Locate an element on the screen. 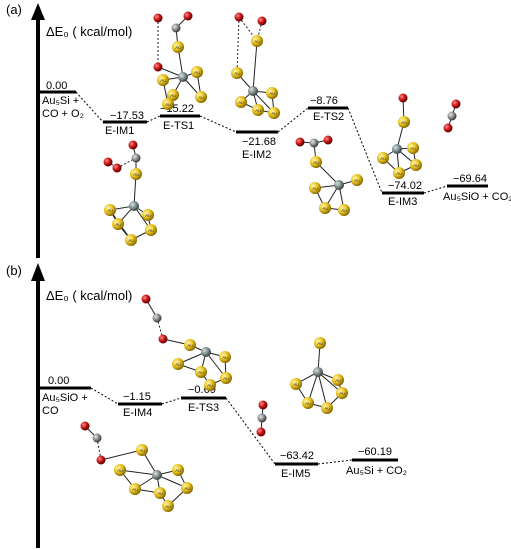 The width and height of the screenshot is (511, 550). molecule-e-im1: Au Au Au Au Au Au is located at coordinates (130, 193).